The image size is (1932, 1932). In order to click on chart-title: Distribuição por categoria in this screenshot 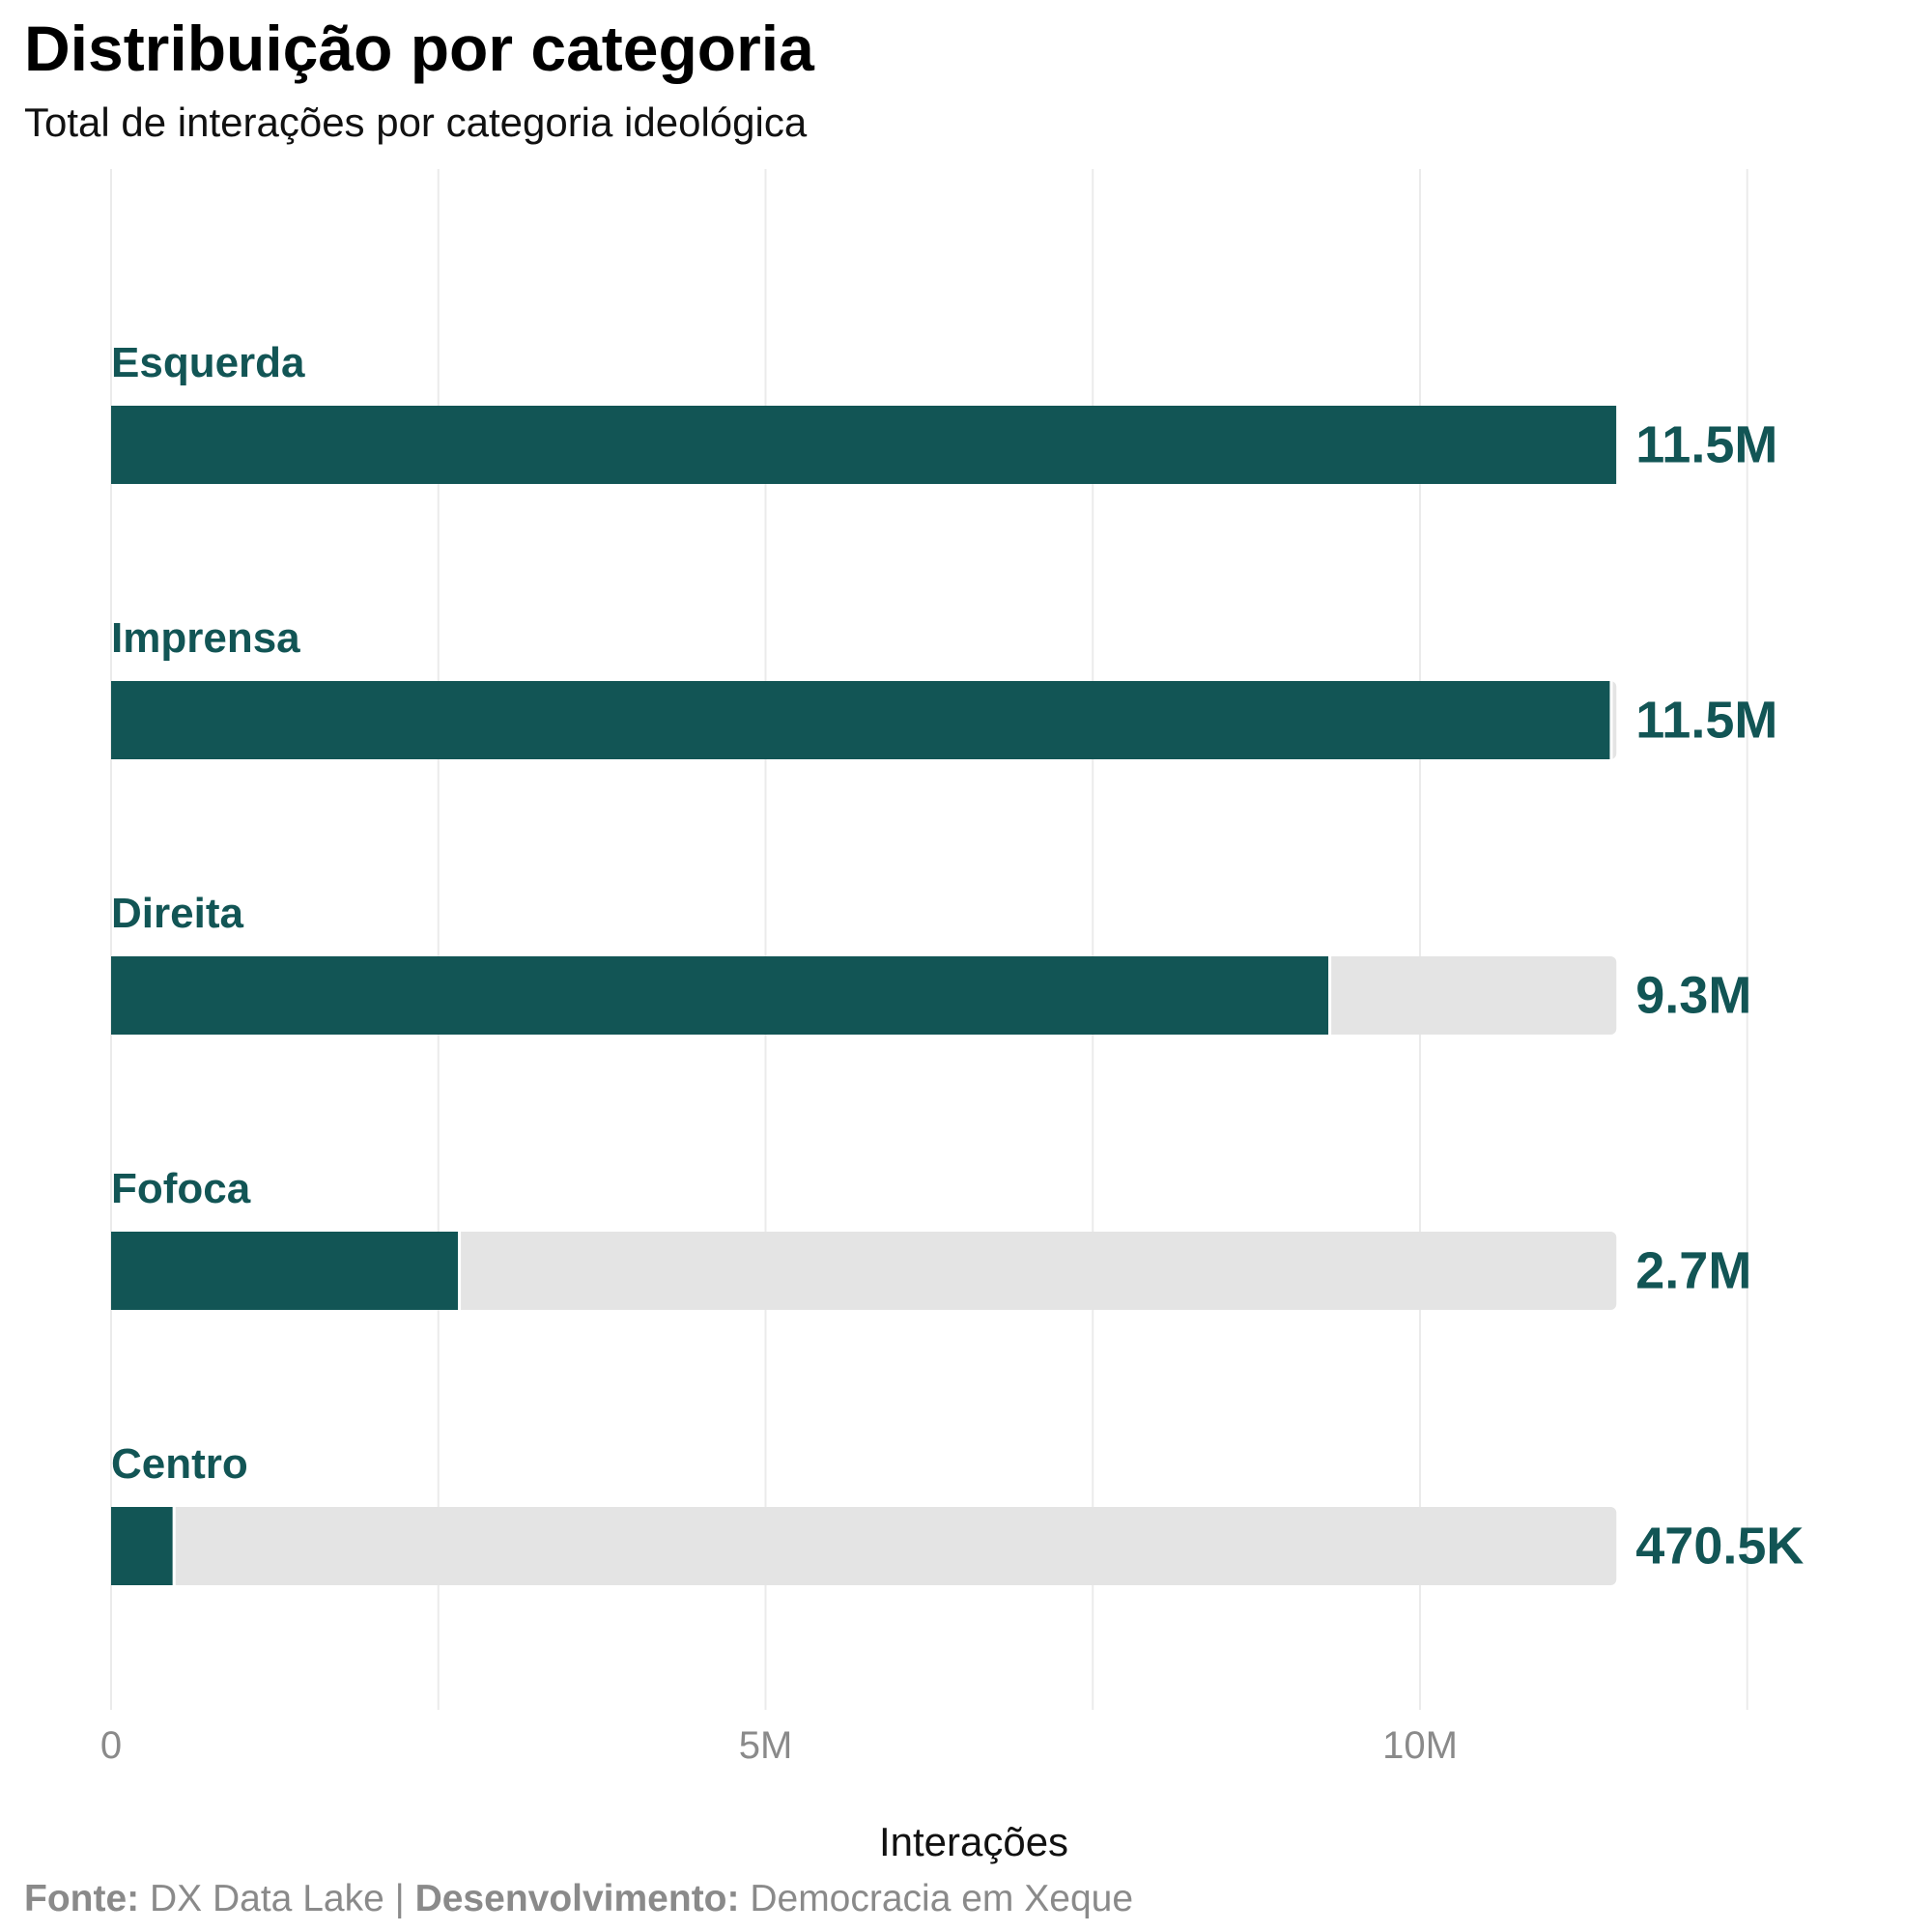, I will do `click(419, 48)`.